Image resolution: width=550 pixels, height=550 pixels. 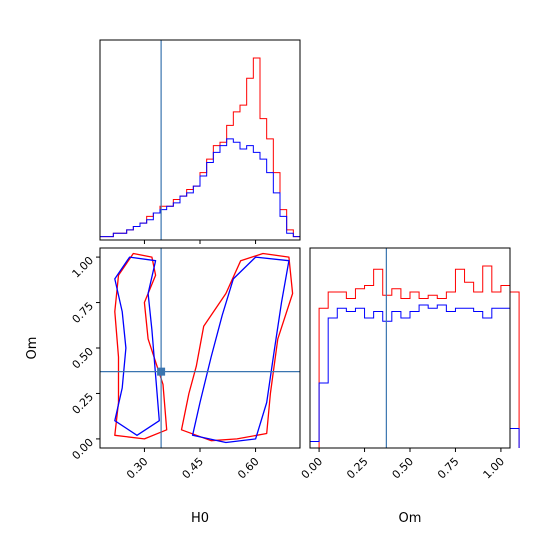 What do you see at coordinates (494, 468) in the screenshot?
I see `om-xtick-label-4: 1.00` at bounding box center [494, 468].